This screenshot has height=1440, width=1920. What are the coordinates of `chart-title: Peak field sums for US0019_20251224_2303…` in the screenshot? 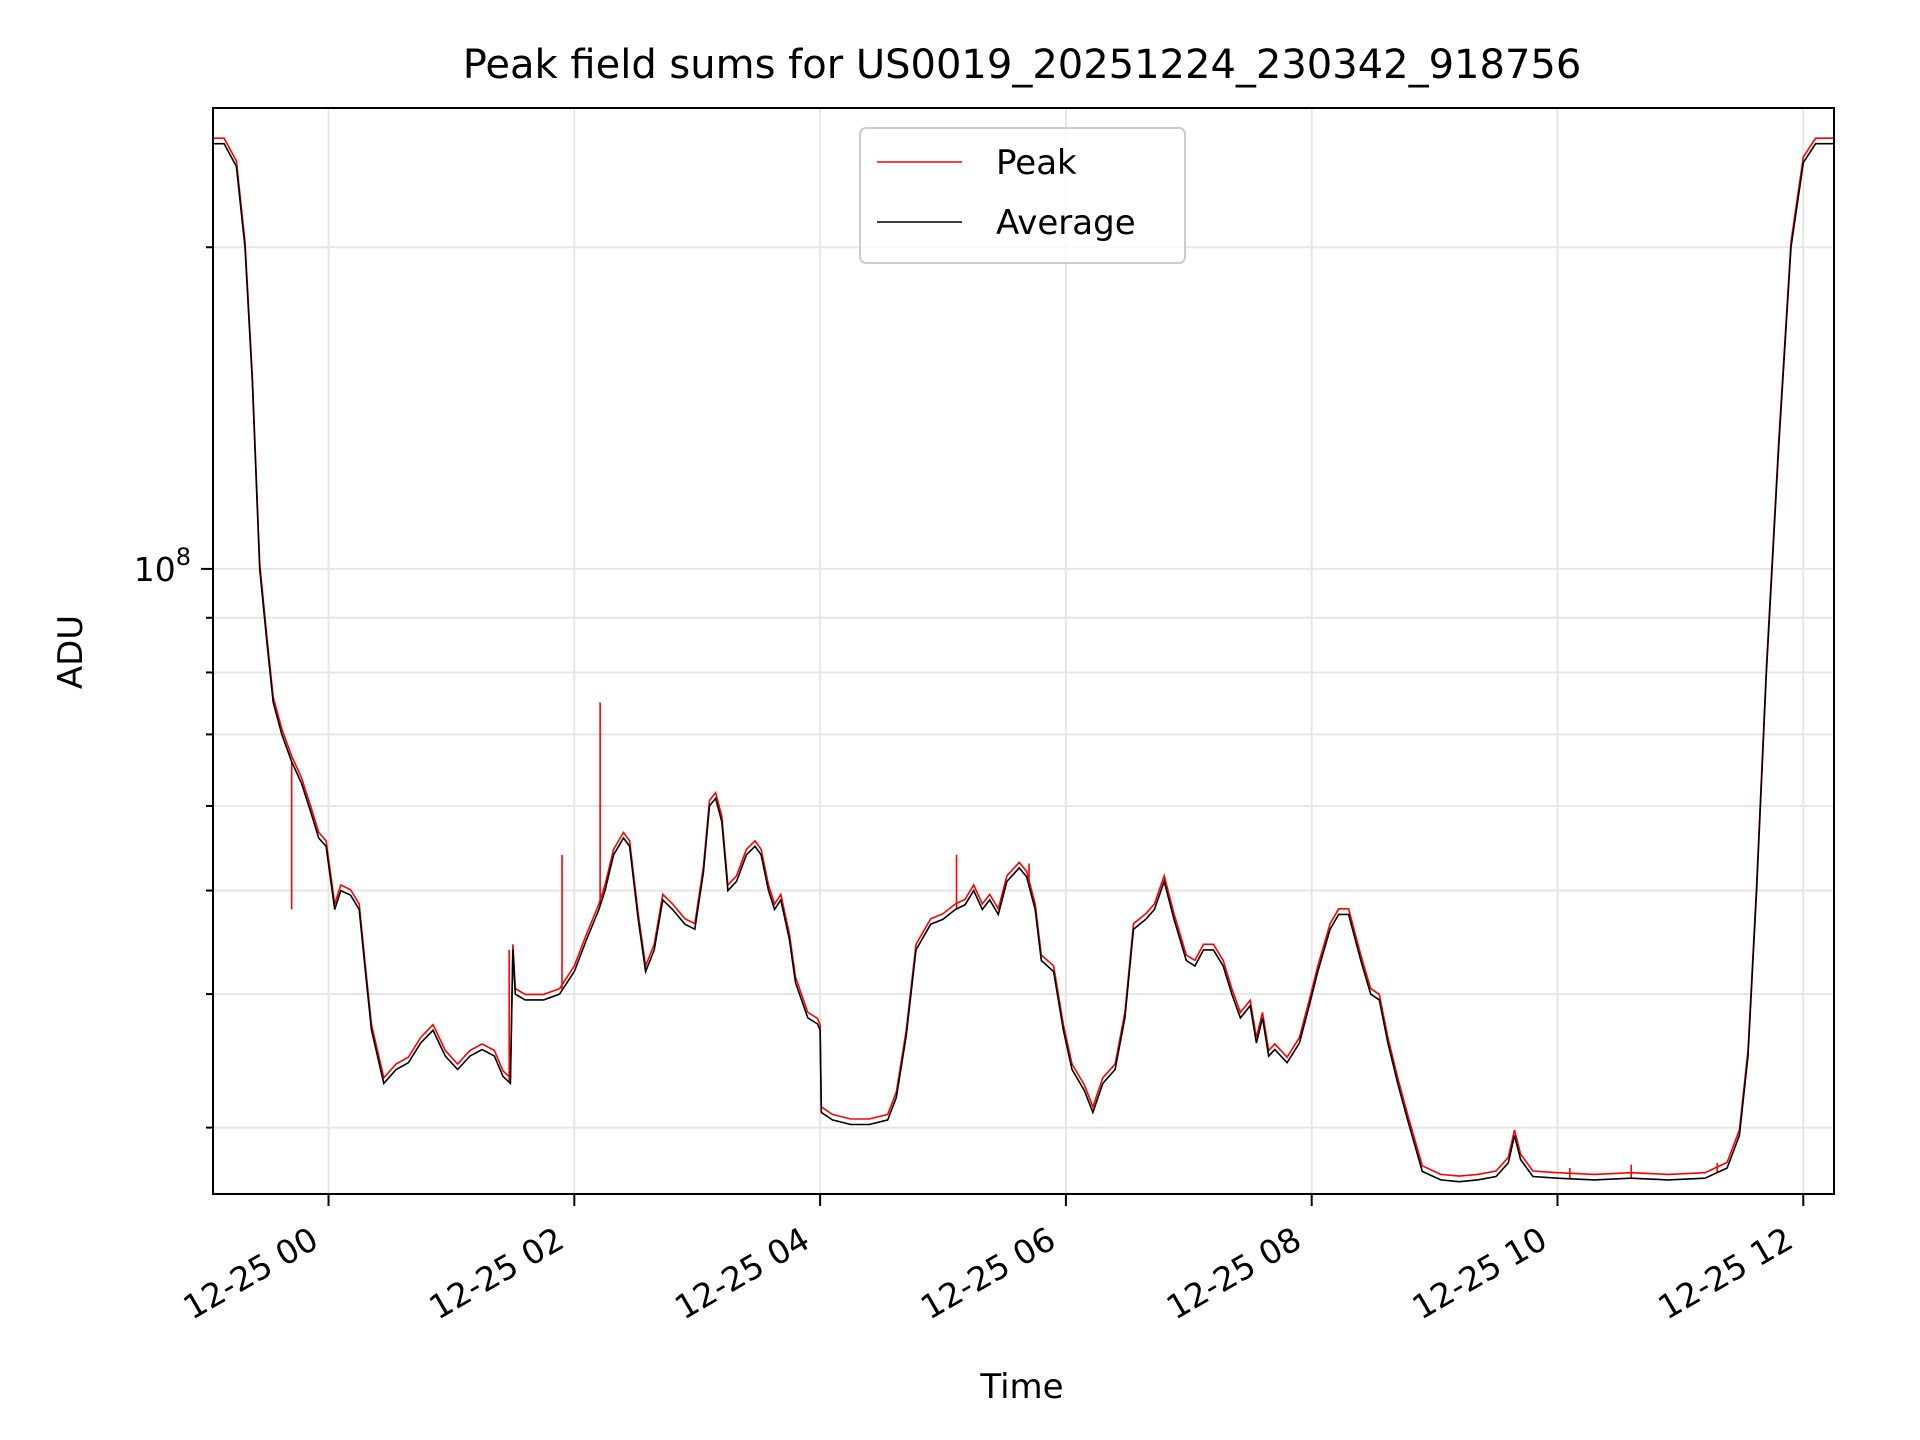 It's located at (1022, 65).